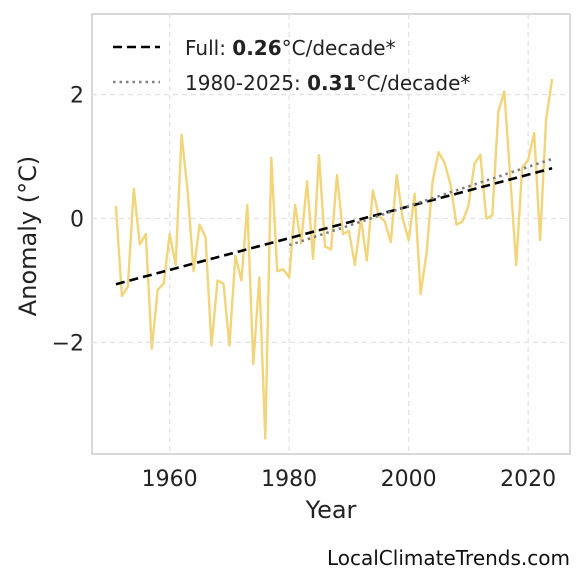 The width and height of the screenshot is (585, 580). I want to click on x-tick-label: 1980, so click(289, 479).